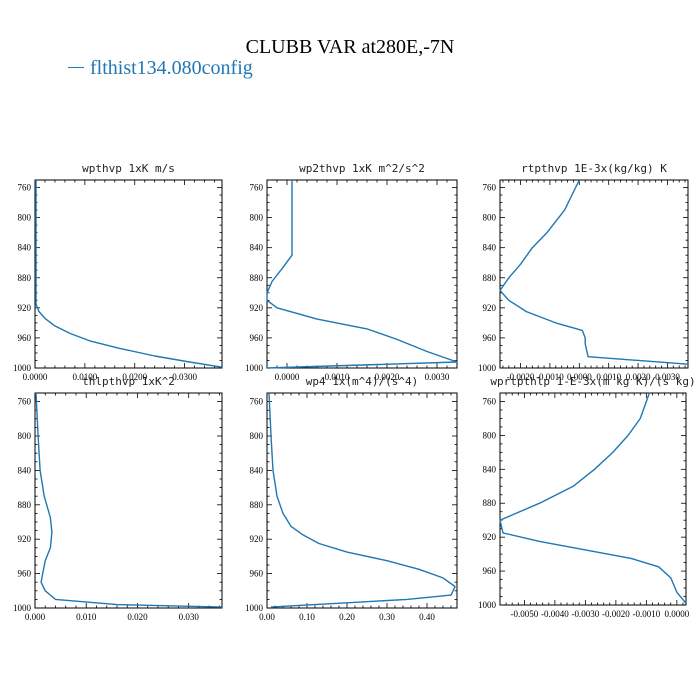 This screenshot has width=700, height=700. I want to click on x-tick-label: 0.30, so click(387, 617).